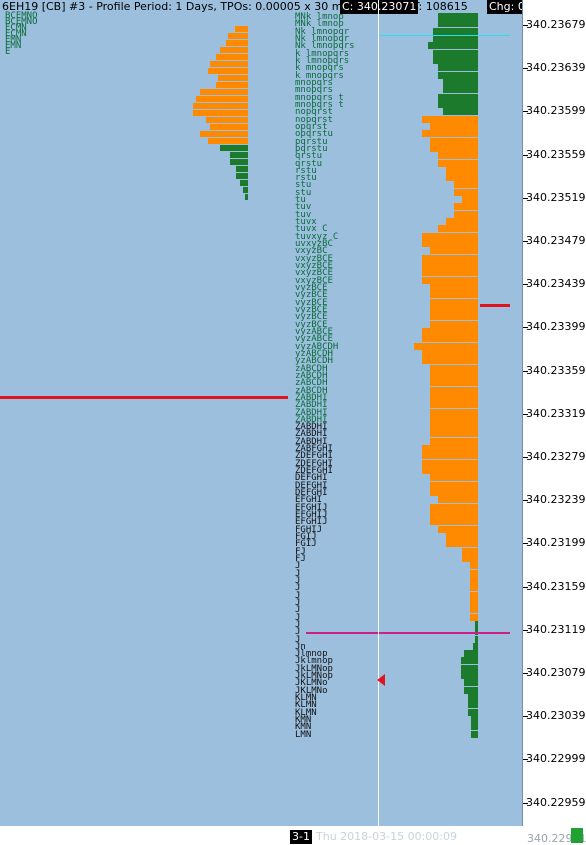 This screenshot has height=845, width=586. I want to click on tpo-row: zABCDH, so click(311, 368).